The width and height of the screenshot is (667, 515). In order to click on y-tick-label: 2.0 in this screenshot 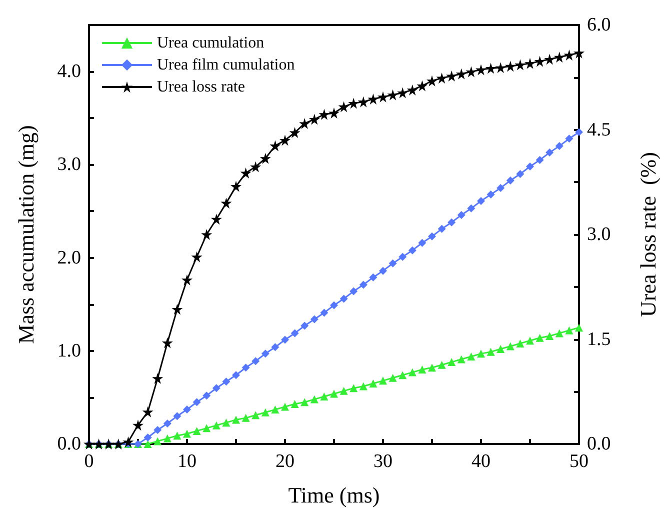, I will do `click(69, 257)`.